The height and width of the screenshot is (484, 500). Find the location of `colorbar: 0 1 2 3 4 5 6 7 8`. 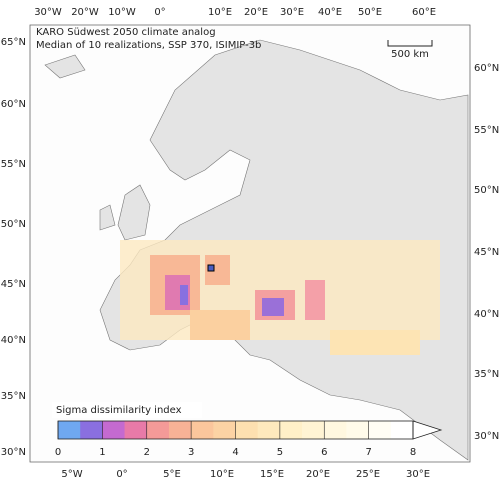

colorbar: 0 1 2 3 4 5 6 7 8 is located at coordinates (249, 439).